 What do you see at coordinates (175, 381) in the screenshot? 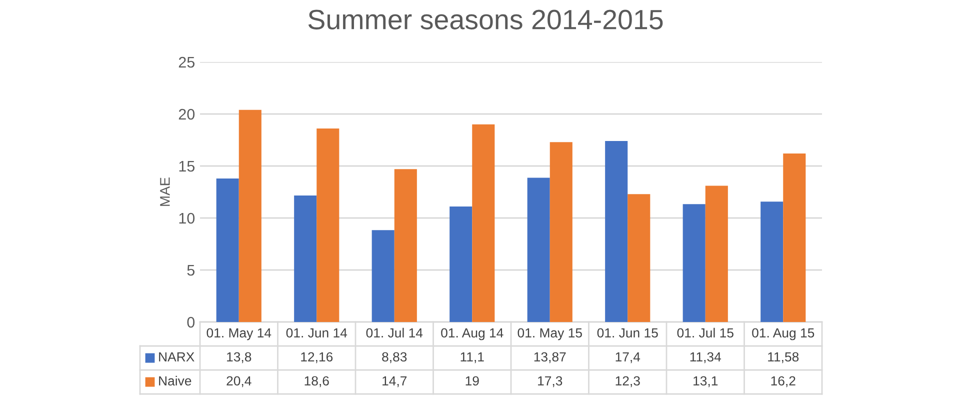
I see `legend-label: Naive` at bounding box center [175, 381].